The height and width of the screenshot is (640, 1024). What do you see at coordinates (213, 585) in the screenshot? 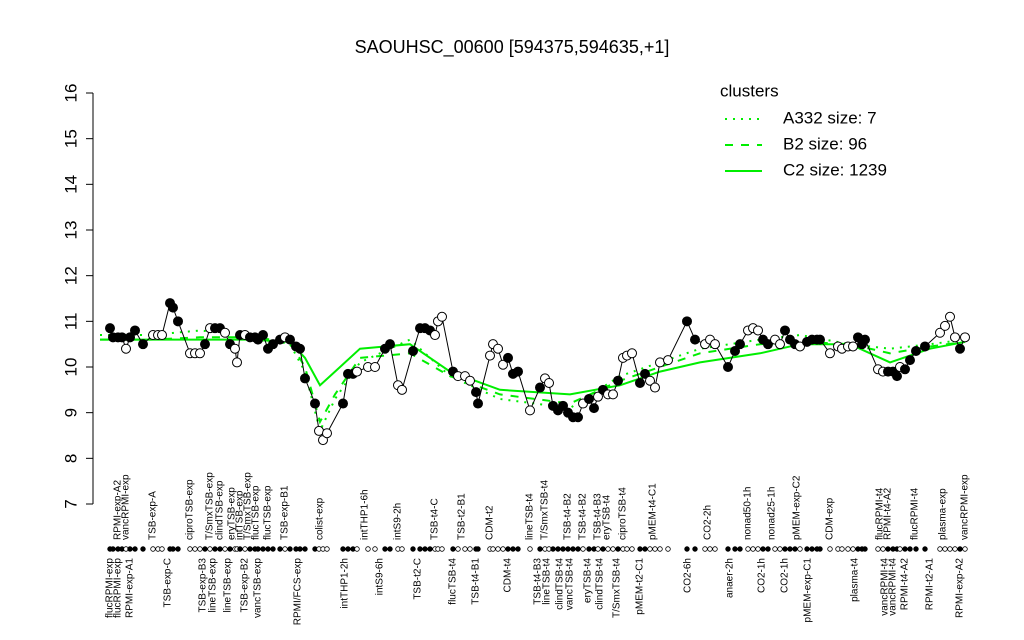
I see `x-label-bottom: lineTSB-exp` at bounding box center [213, 585].